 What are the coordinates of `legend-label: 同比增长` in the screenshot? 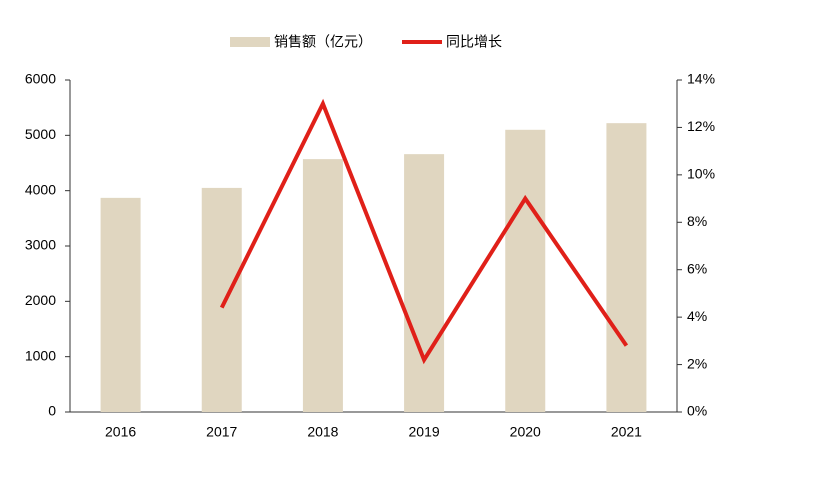 It's located at (474, 42).